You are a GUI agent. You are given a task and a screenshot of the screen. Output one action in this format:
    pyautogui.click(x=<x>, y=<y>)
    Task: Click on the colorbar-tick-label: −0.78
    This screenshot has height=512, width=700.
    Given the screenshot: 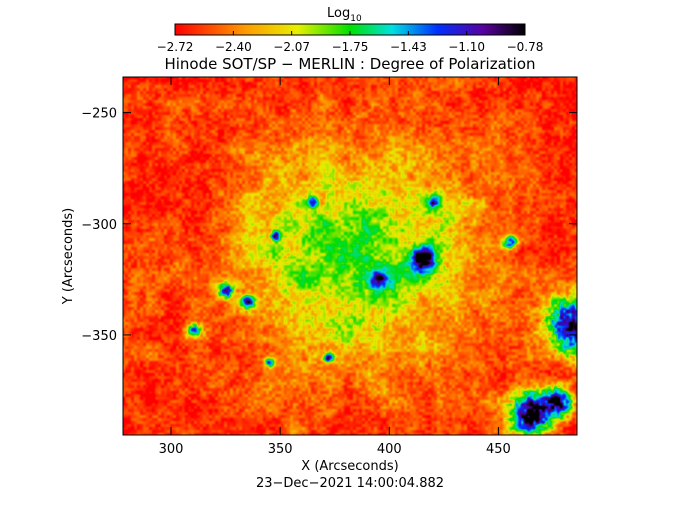 What is the action you would take?
    pyautogui.click(x=525, y=47)
    